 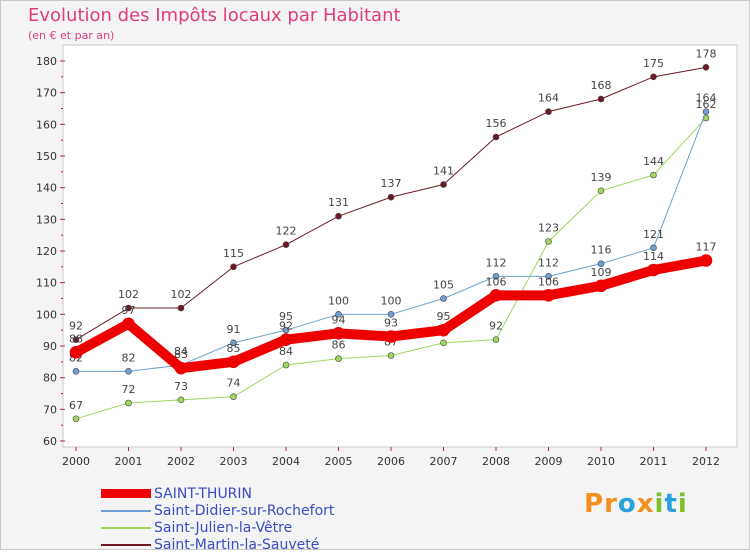 What do you see at coordinates (549, 461) in the screenshot?
I see `x-tick-label: 2009` at bounding box center [549, 461].